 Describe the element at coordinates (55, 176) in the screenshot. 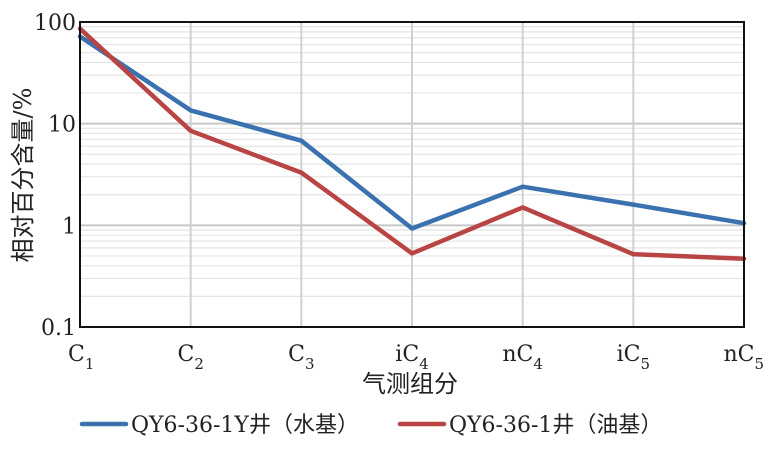

I see `y-tick-labels: 0.1 1 10 100` at that location.